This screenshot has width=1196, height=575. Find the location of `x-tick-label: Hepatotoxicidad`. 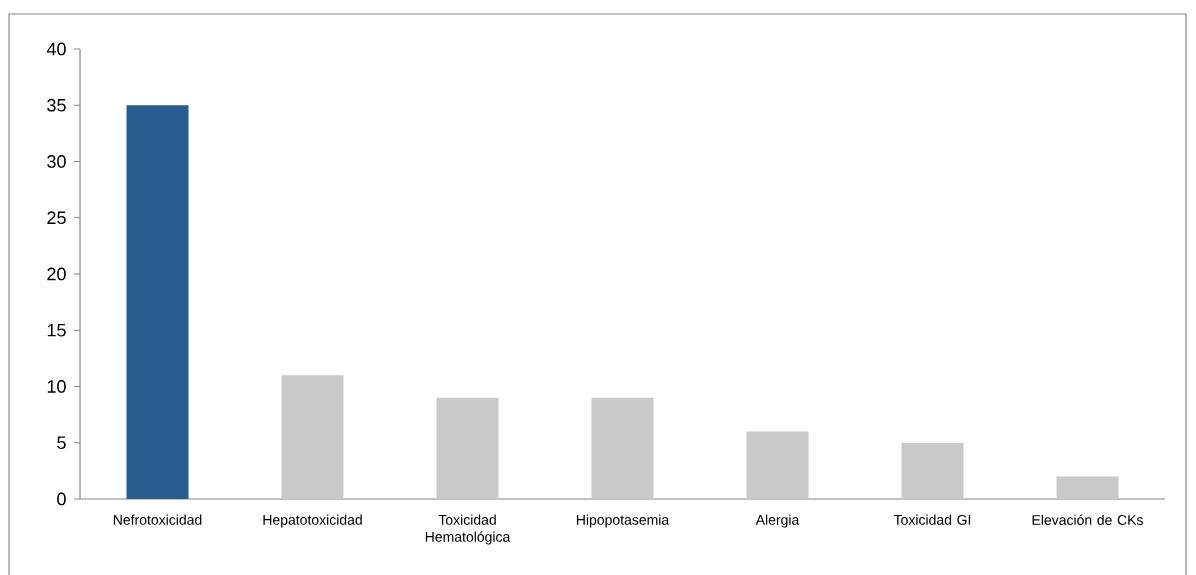

x-tick-label: Hepatotoxicidad is located at coordinates (312, 521).